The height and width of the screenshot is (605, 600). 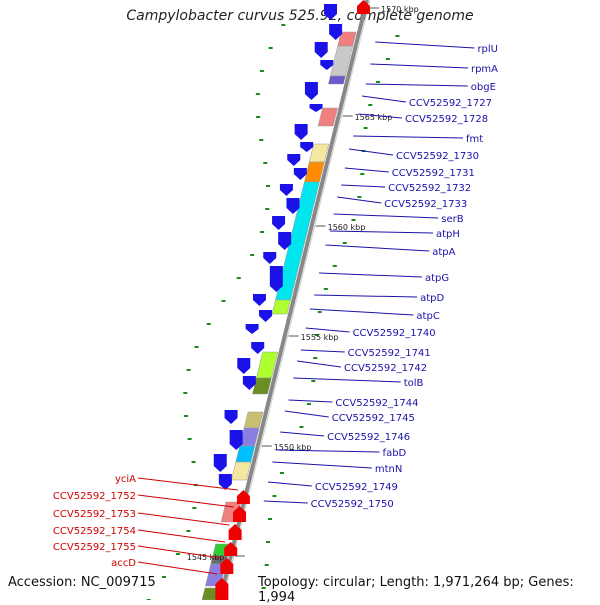 I want to click on gene-label-right: obgE, so click(x=483, y=87).